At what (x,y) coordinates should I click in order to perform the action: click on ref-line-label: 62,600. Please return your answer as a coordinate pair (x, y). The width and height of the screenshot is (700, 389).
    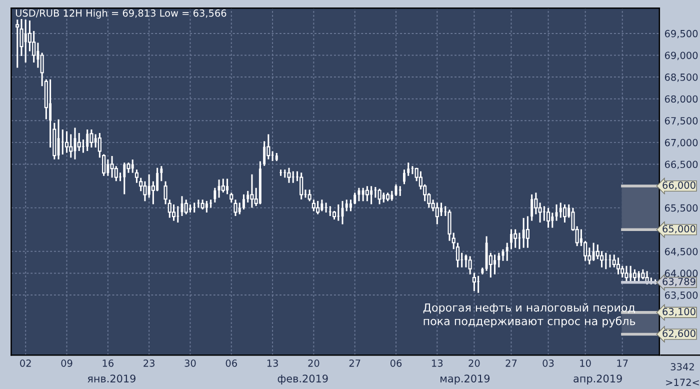
    Looking at the image, I should click on (679, 334).